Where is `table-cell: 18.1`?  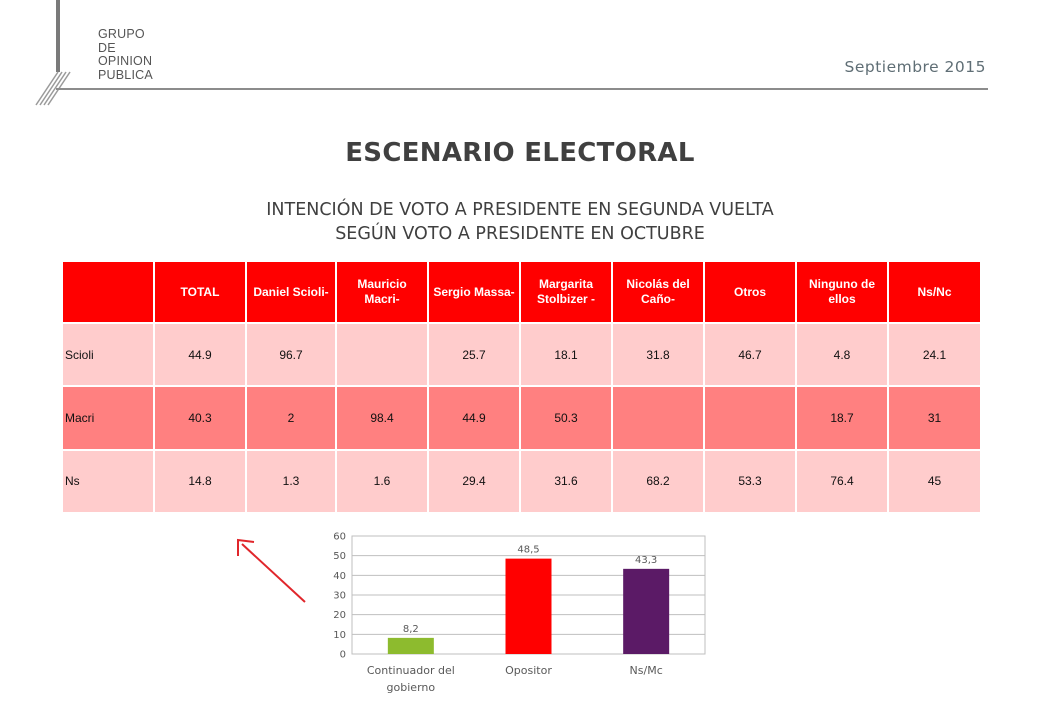 table-cell: 18.1 is located at coordinates (566, 354).